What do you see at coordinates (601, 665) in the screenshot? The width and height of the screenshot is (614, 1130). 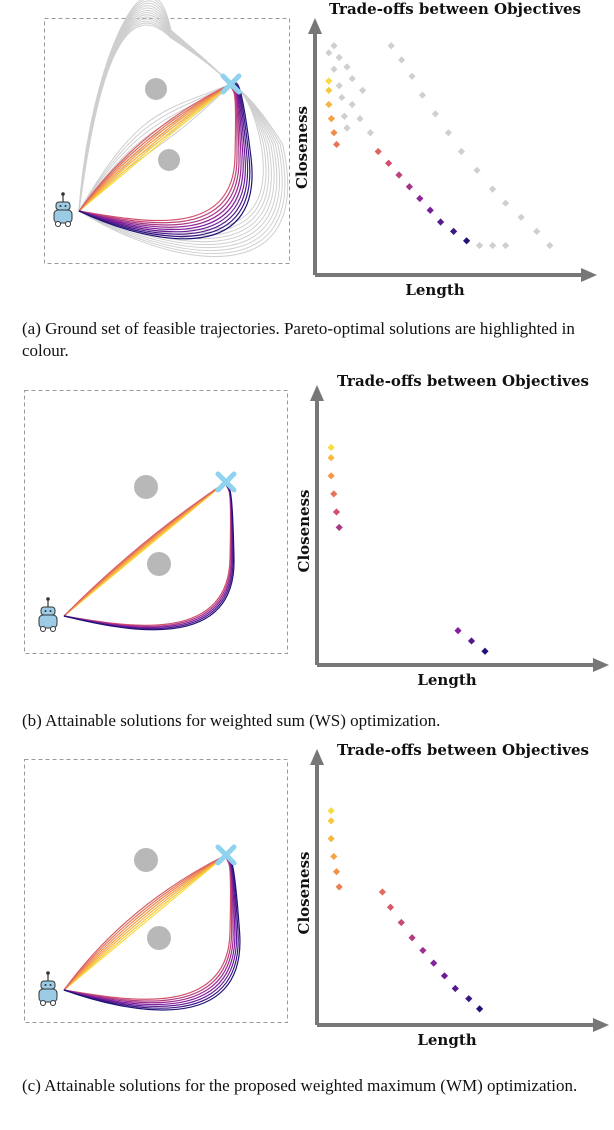 I see `x-axis-arrow` at bounding box center [601, 665].